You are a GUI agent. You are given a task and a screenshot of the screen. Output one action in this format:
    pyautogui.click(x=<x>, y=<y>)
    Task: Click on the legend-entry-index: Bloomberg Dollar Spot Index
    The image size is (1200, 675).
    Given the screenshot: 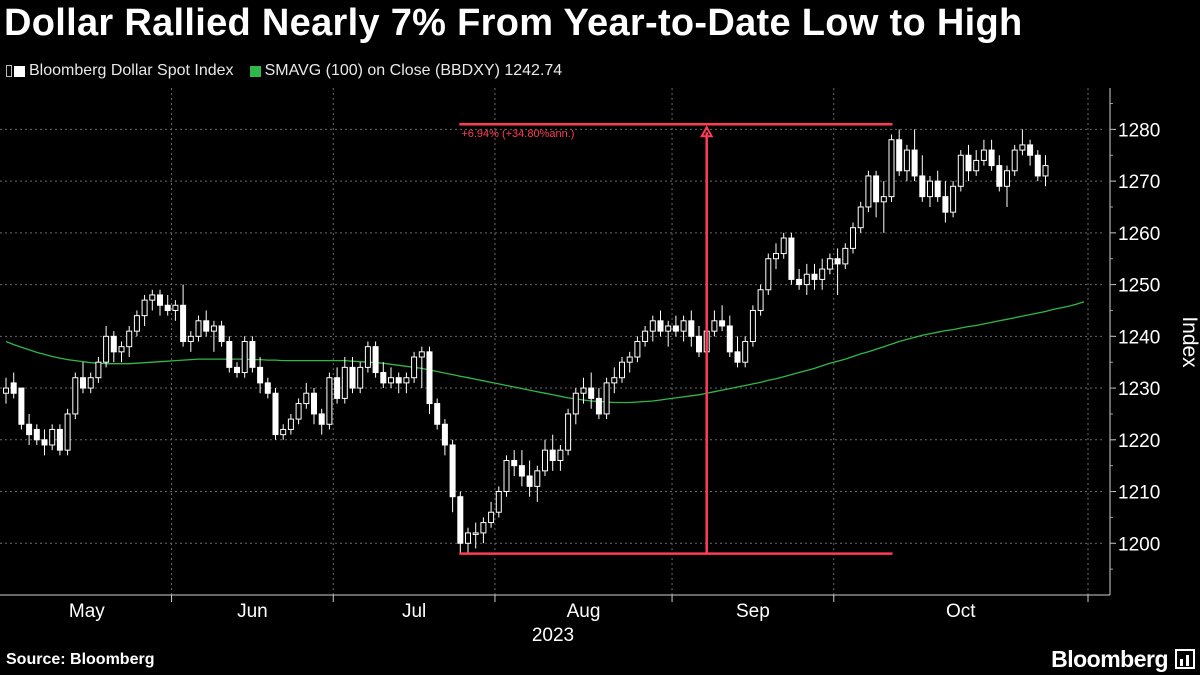 What is the action you would take?
    pyautogui.click(x=120, y=71)
    